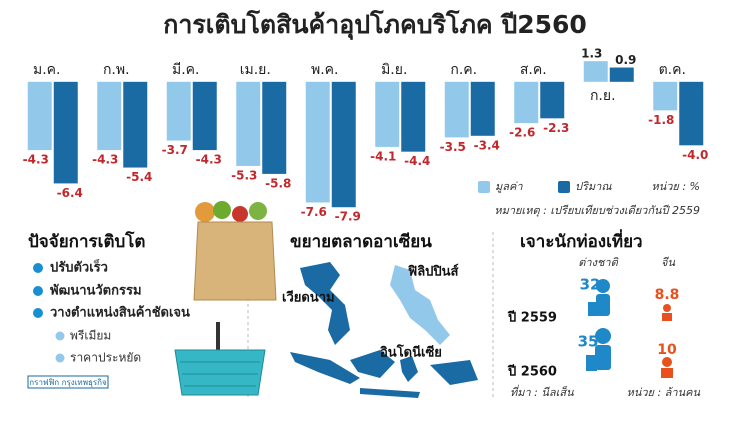 This screenshot has height=422, width=750. What do you see at coordinates (591, 54) in the screenshot?
I see `value-label: 1.3` at bounding box center [591, 54].